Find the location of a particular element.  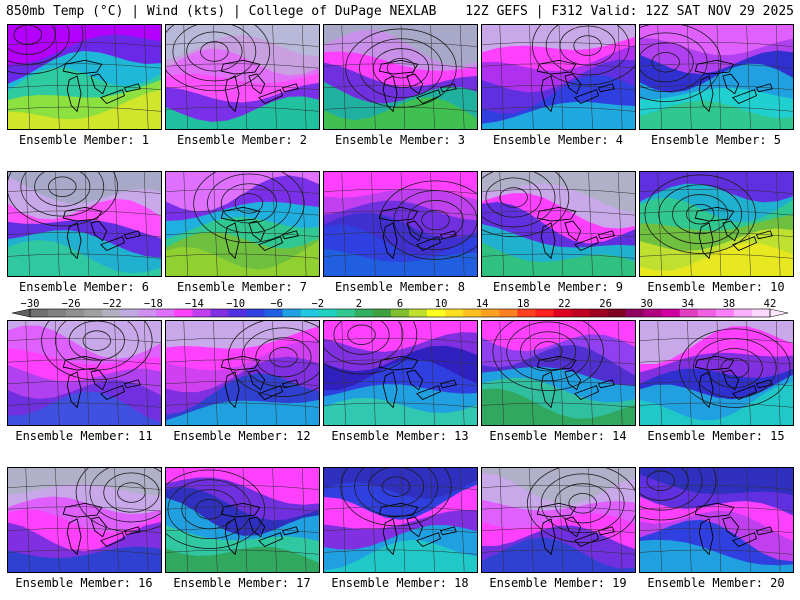

ensemble-member-label: Ensemble Member: 10 is located at coordinates (716, 287).